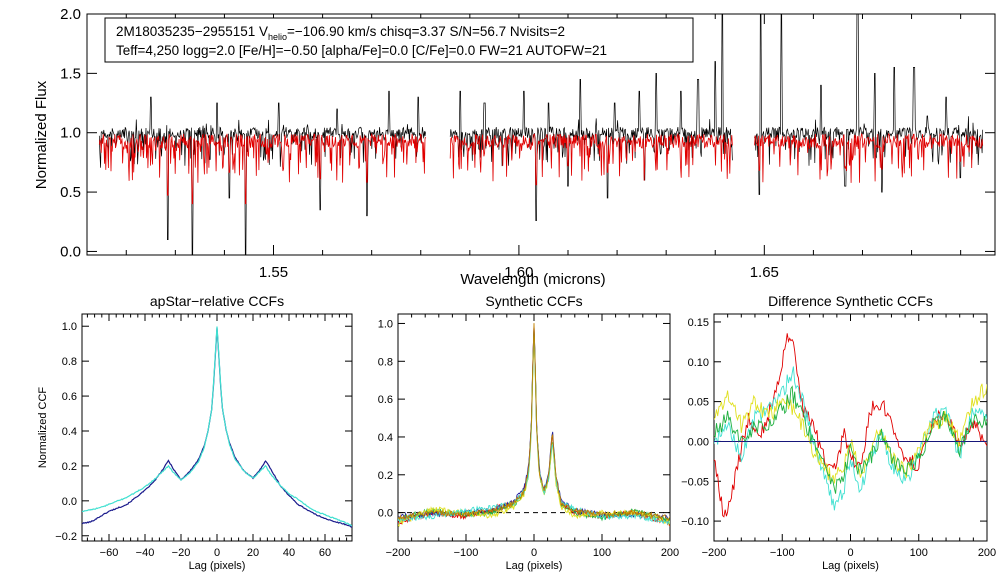 The height and width of the screenshot is (576, 1008). I want to click on spectrum-ytick-label: 0.5, so click(70, 192).